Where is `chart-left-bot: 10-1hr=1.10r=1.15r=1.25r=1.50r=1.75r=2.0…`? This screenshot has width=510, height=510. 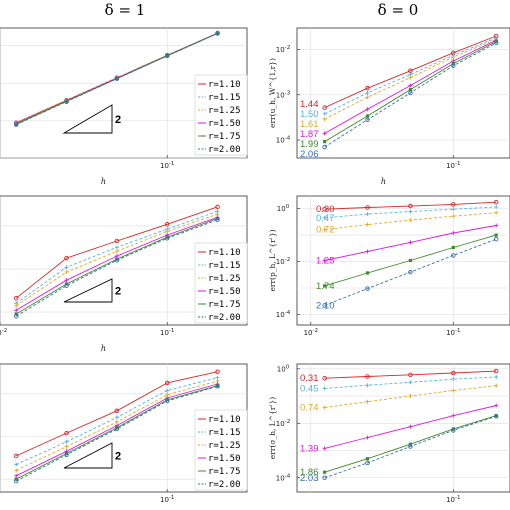
chart-left-bot: 10-1hr=1.10r=1.15r=1.25r=1.50r=1.75r=2.0… is located at coordinates (124, 433).